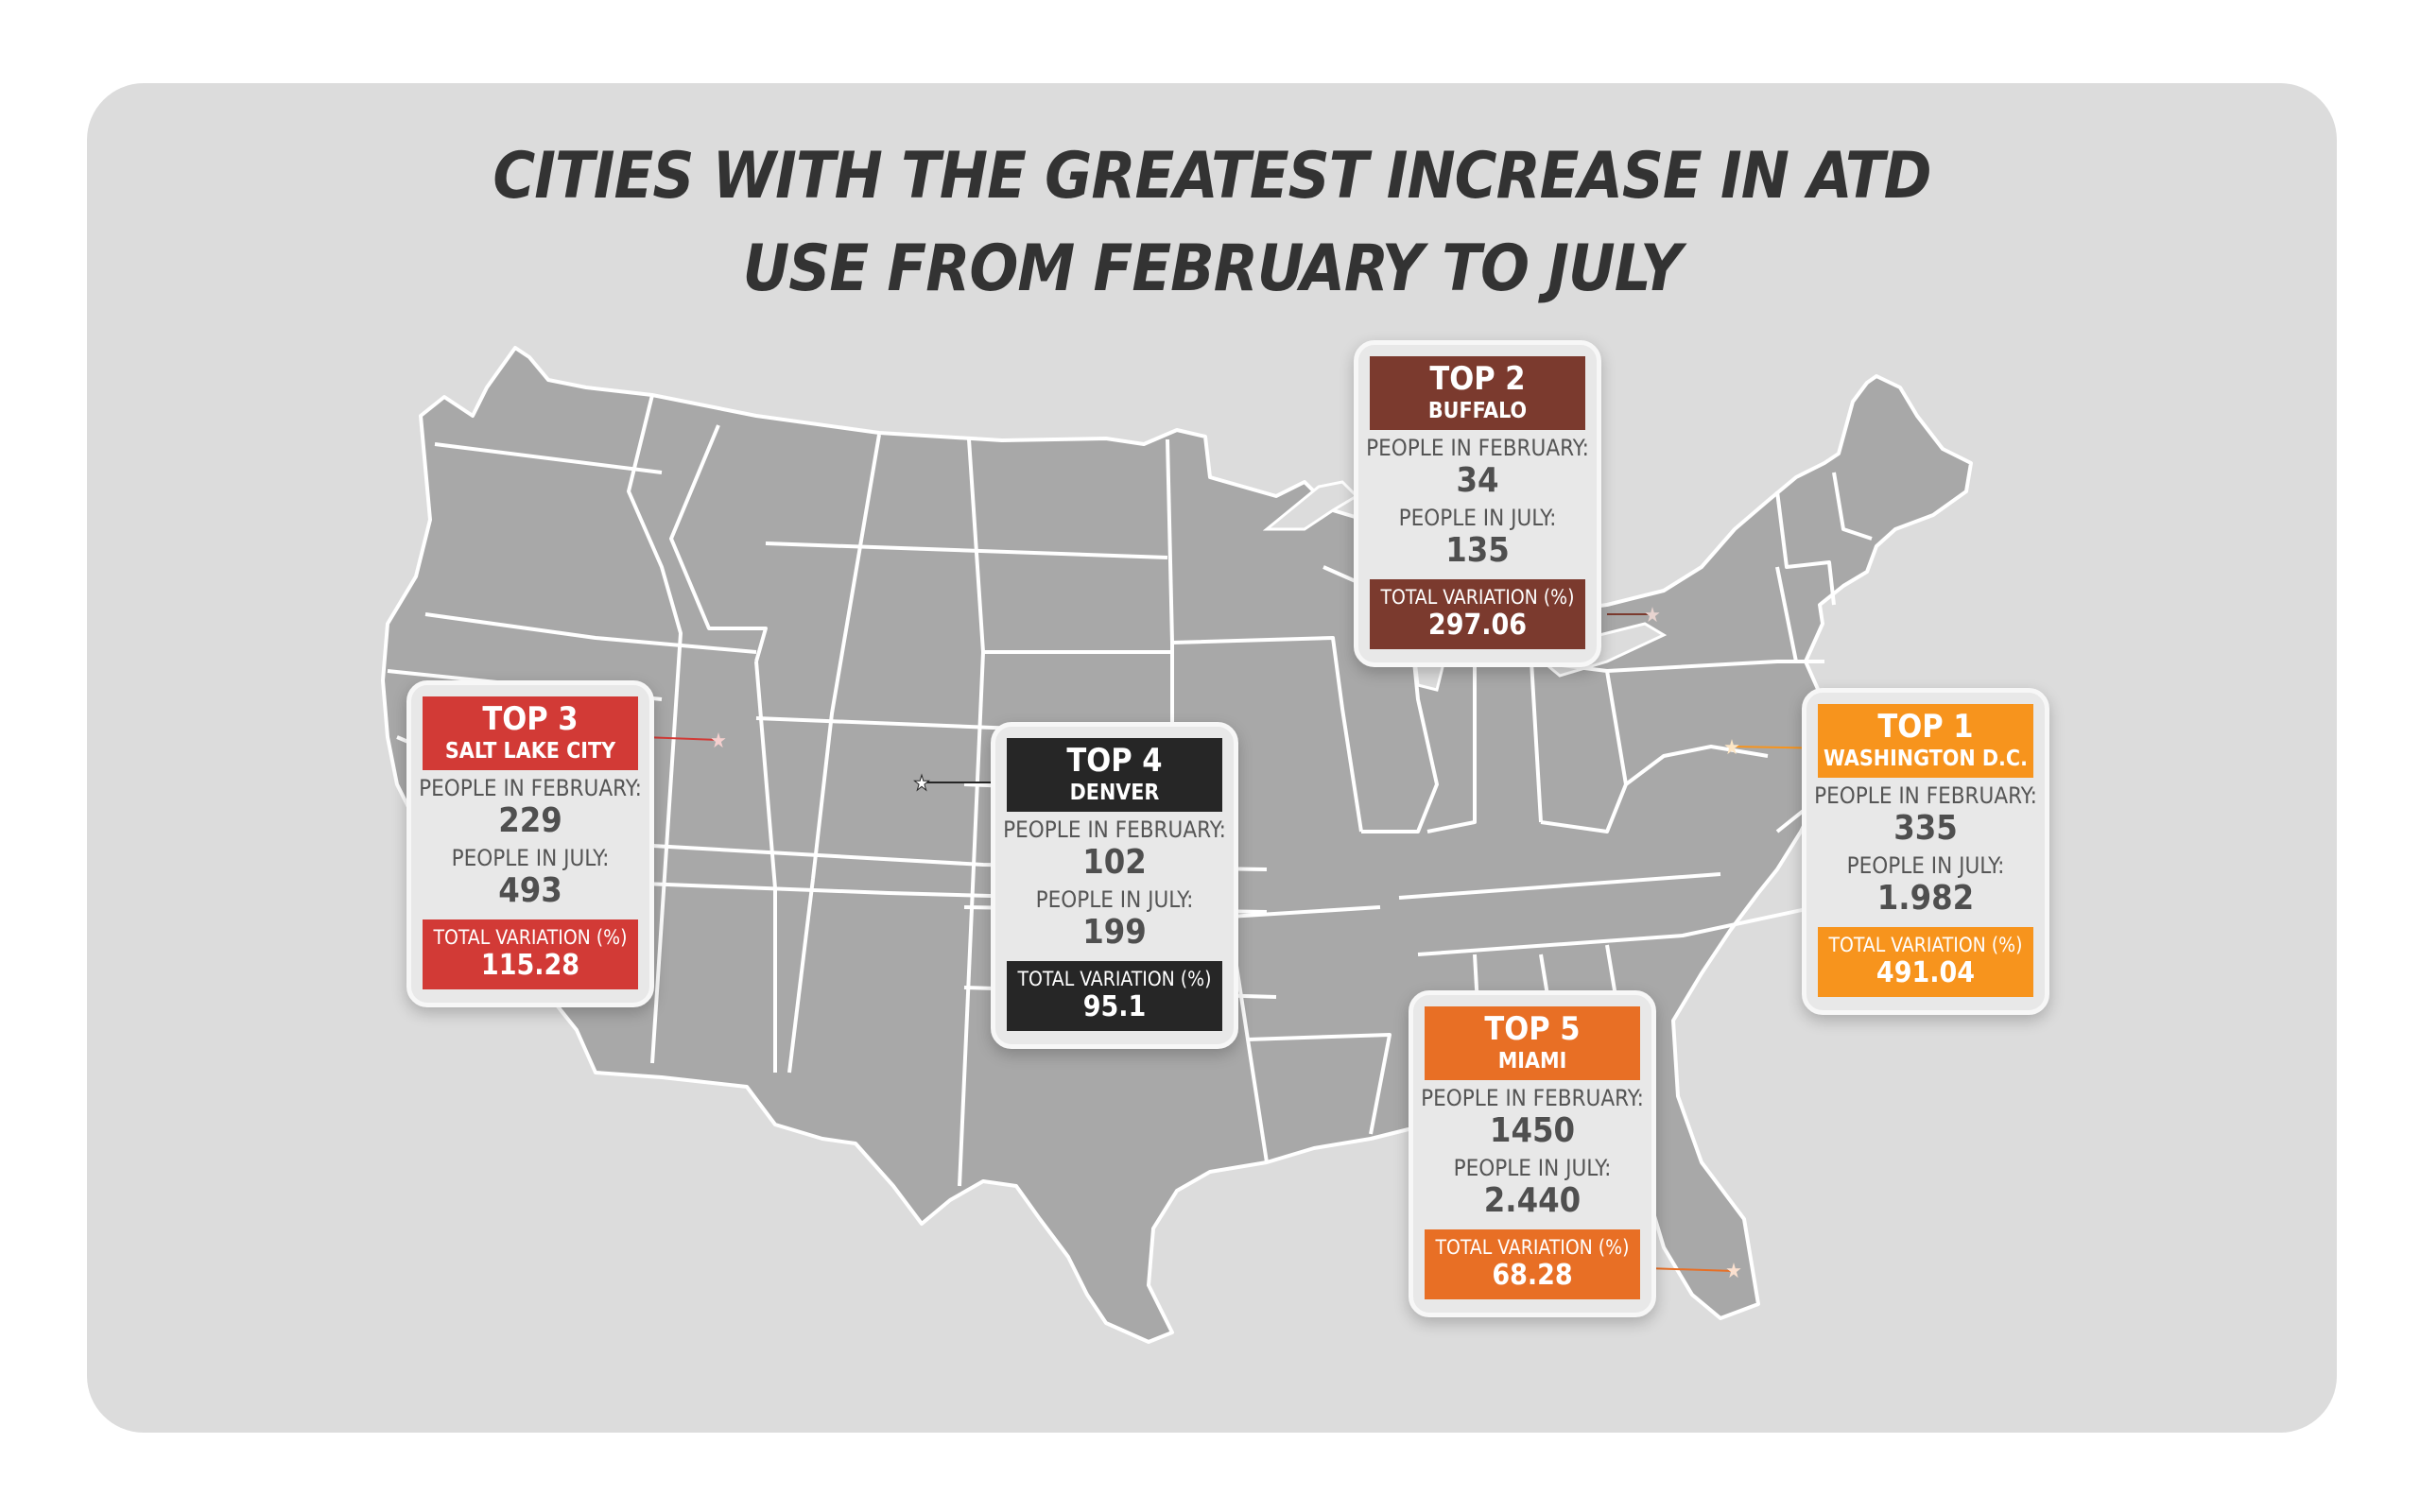  Describe the element at coordinates (718, 741) in the screenshot. I see `star-salt-lake: ★` at that location.